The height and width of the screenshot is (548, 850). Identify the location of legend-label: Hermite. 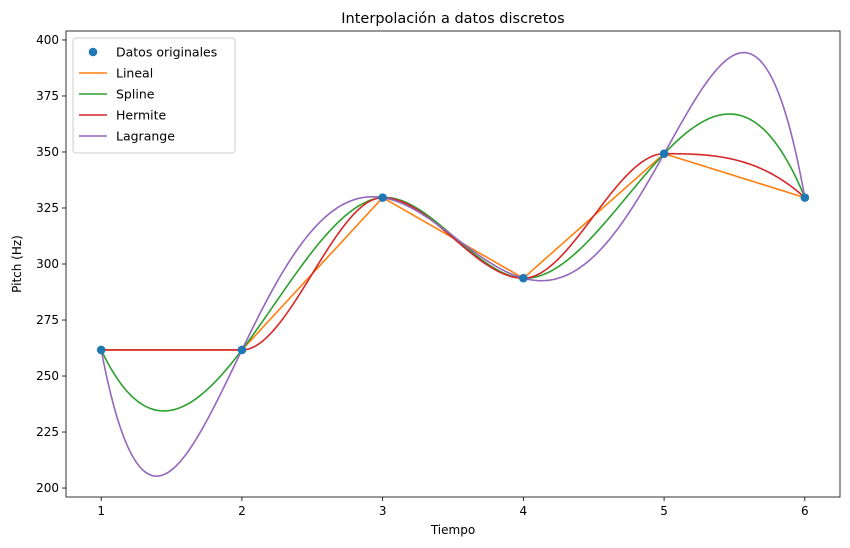
(141, 115).